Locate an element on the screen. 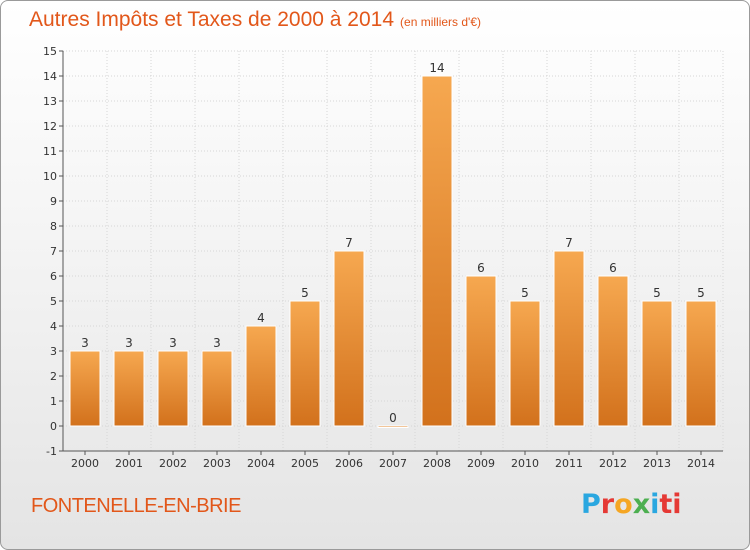  y-tick-label: 9 is located at coordinates (53, 201).